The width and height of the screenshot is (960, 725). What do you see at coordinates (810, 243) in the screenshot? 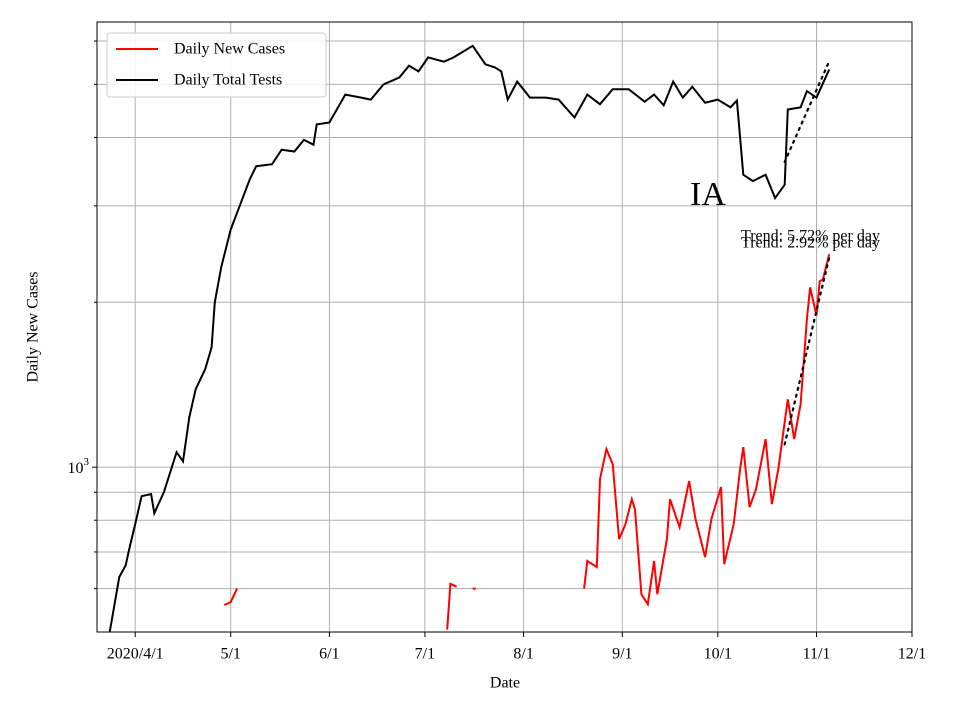
I see `trend-label: Trend: 2.92% per day` at bounding box center [810, 243].